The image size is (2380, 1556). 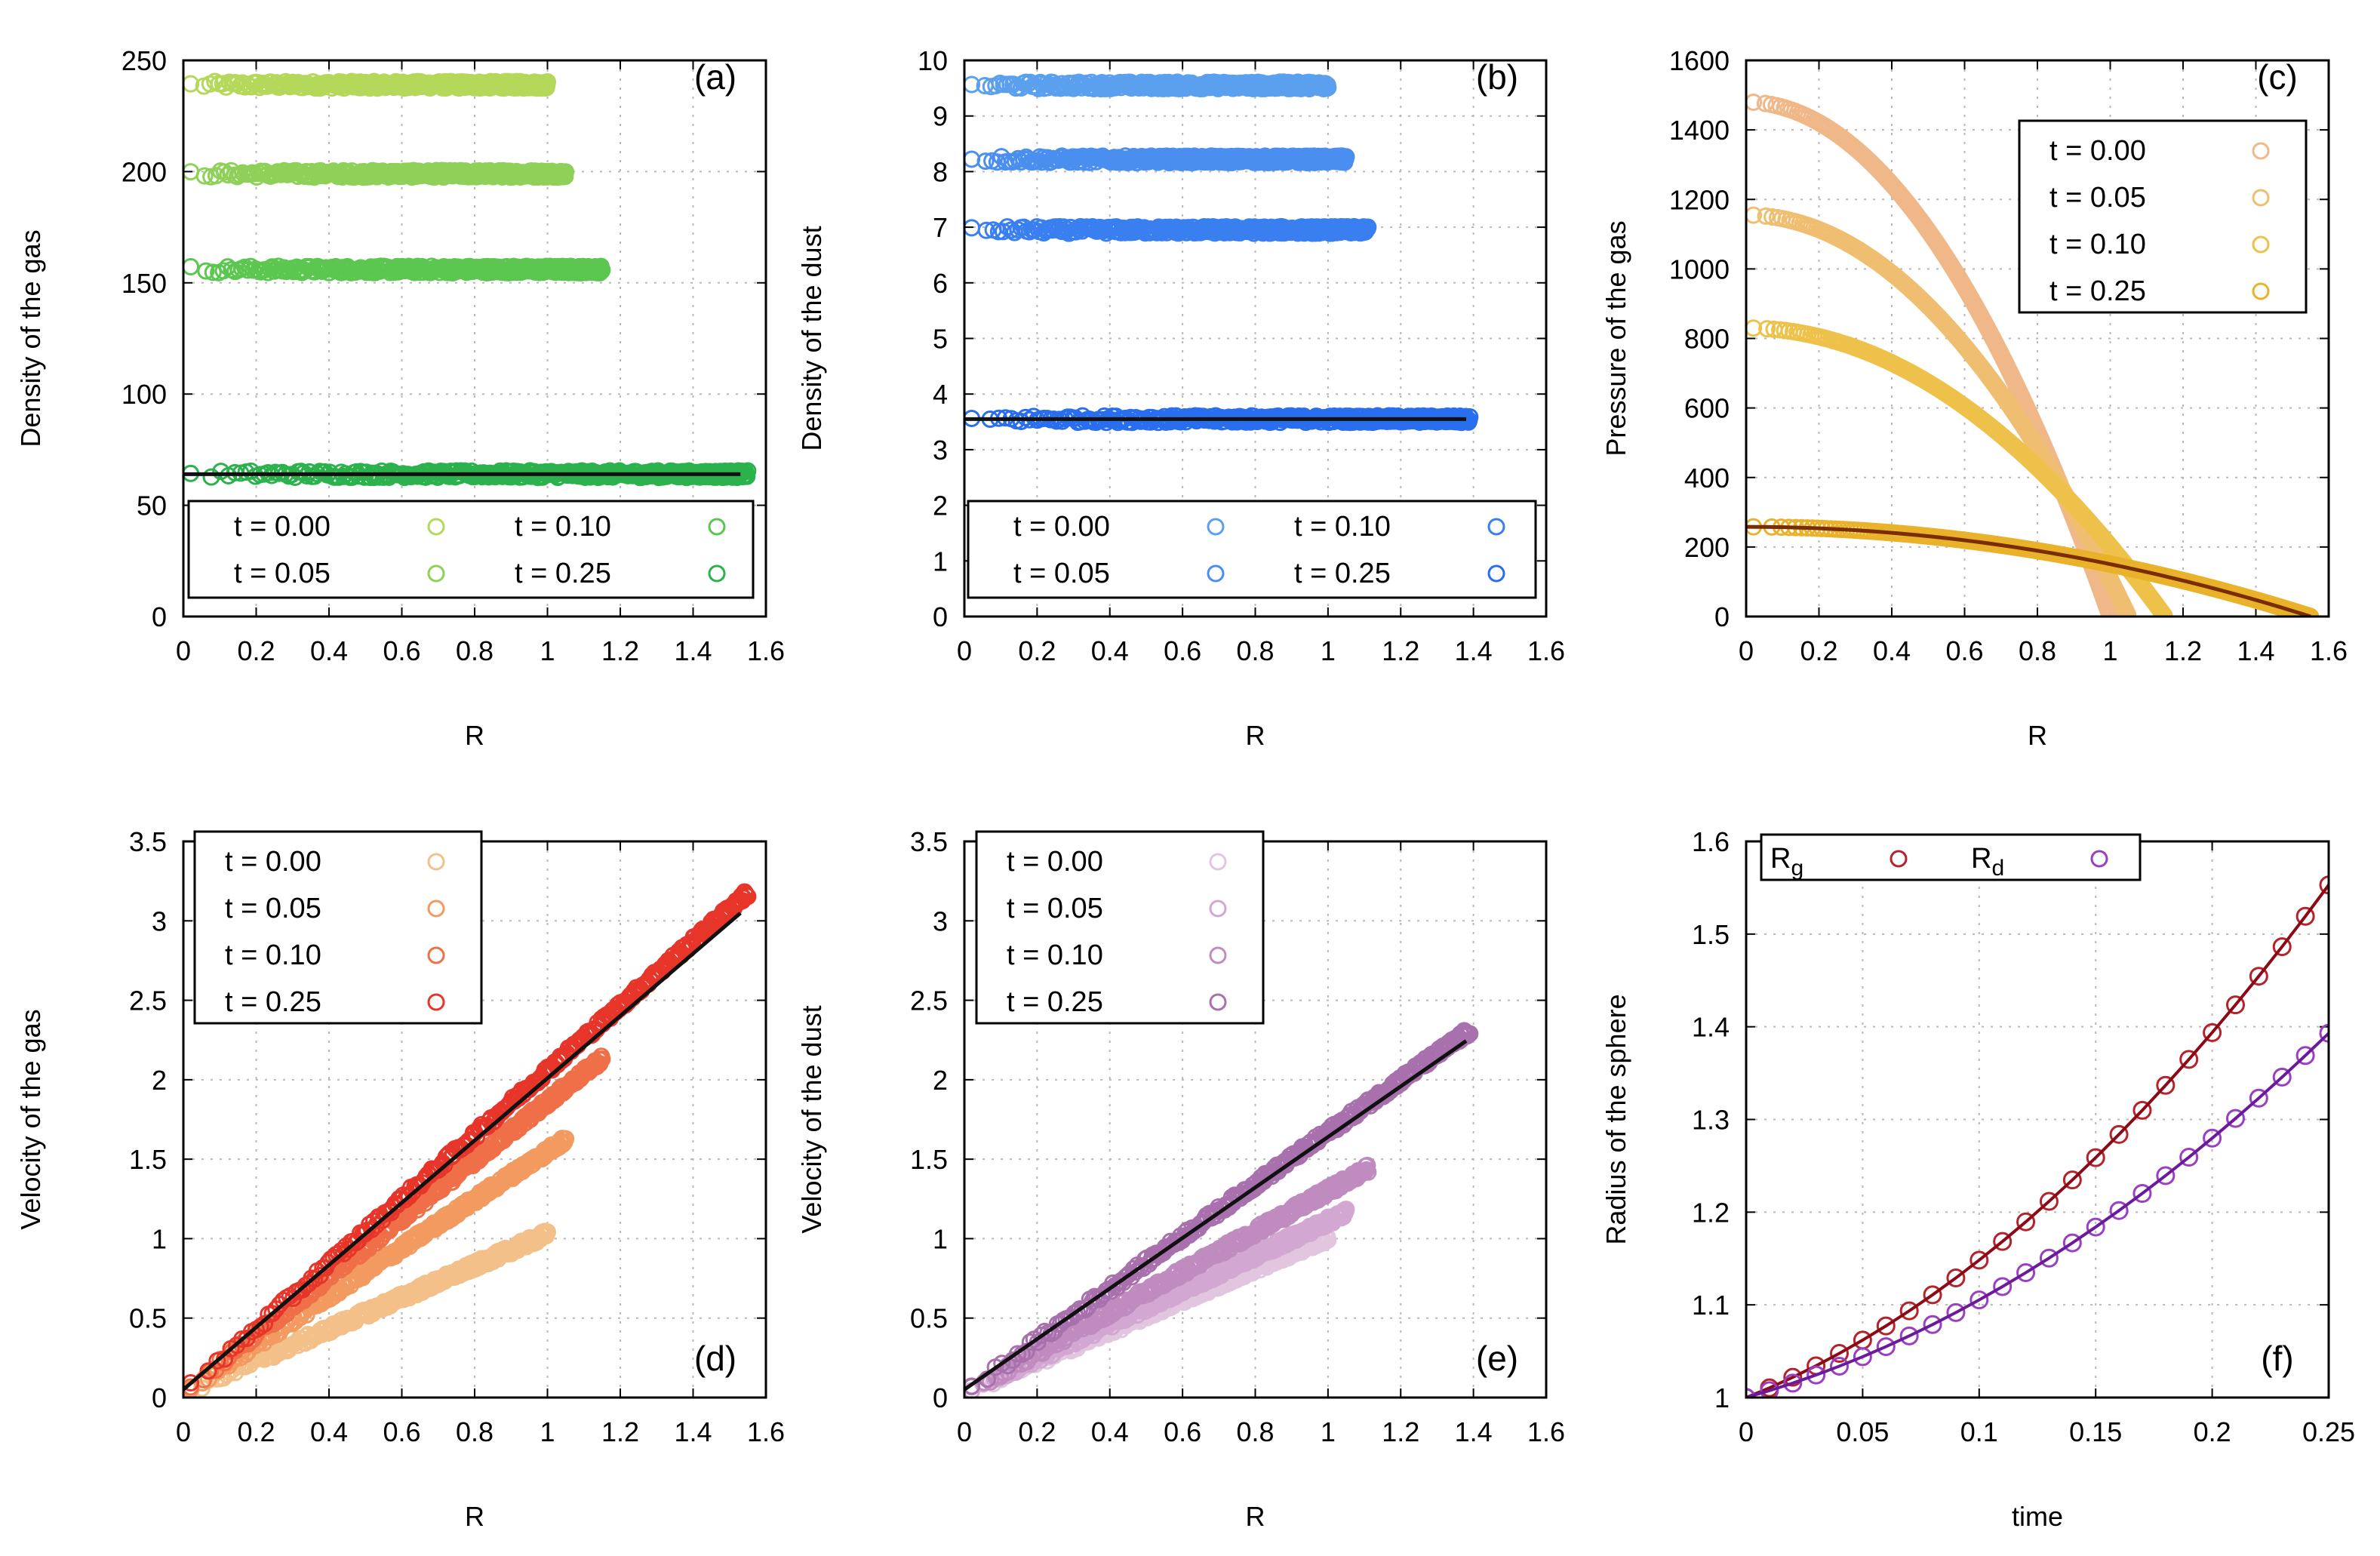 I want to click on y-tick-label: 150, so click(x=144, y=283).